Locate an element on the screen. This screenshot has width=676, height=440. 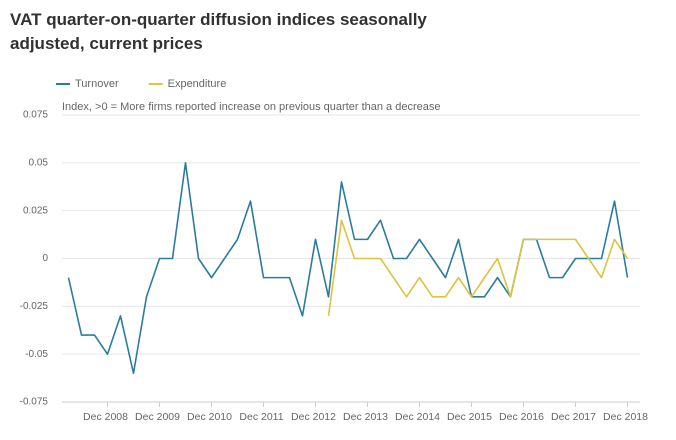
y-tick-label: 0.075 is located at coordinates (35, 115).